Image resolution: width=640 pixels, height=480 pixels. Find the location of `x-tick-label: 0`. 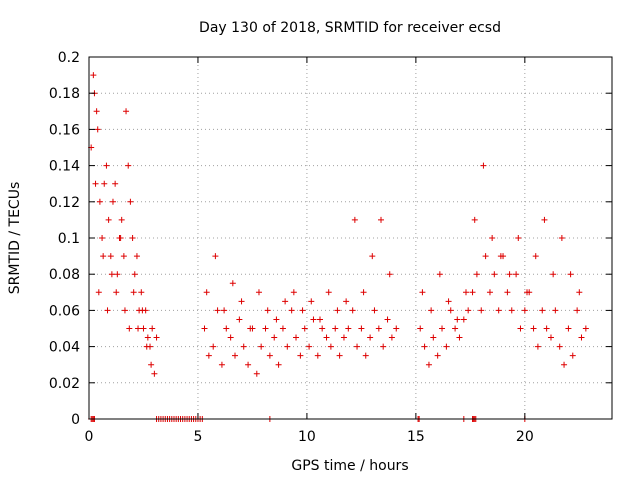

x-tick-label: 0 is located at coordinates (89, 437).